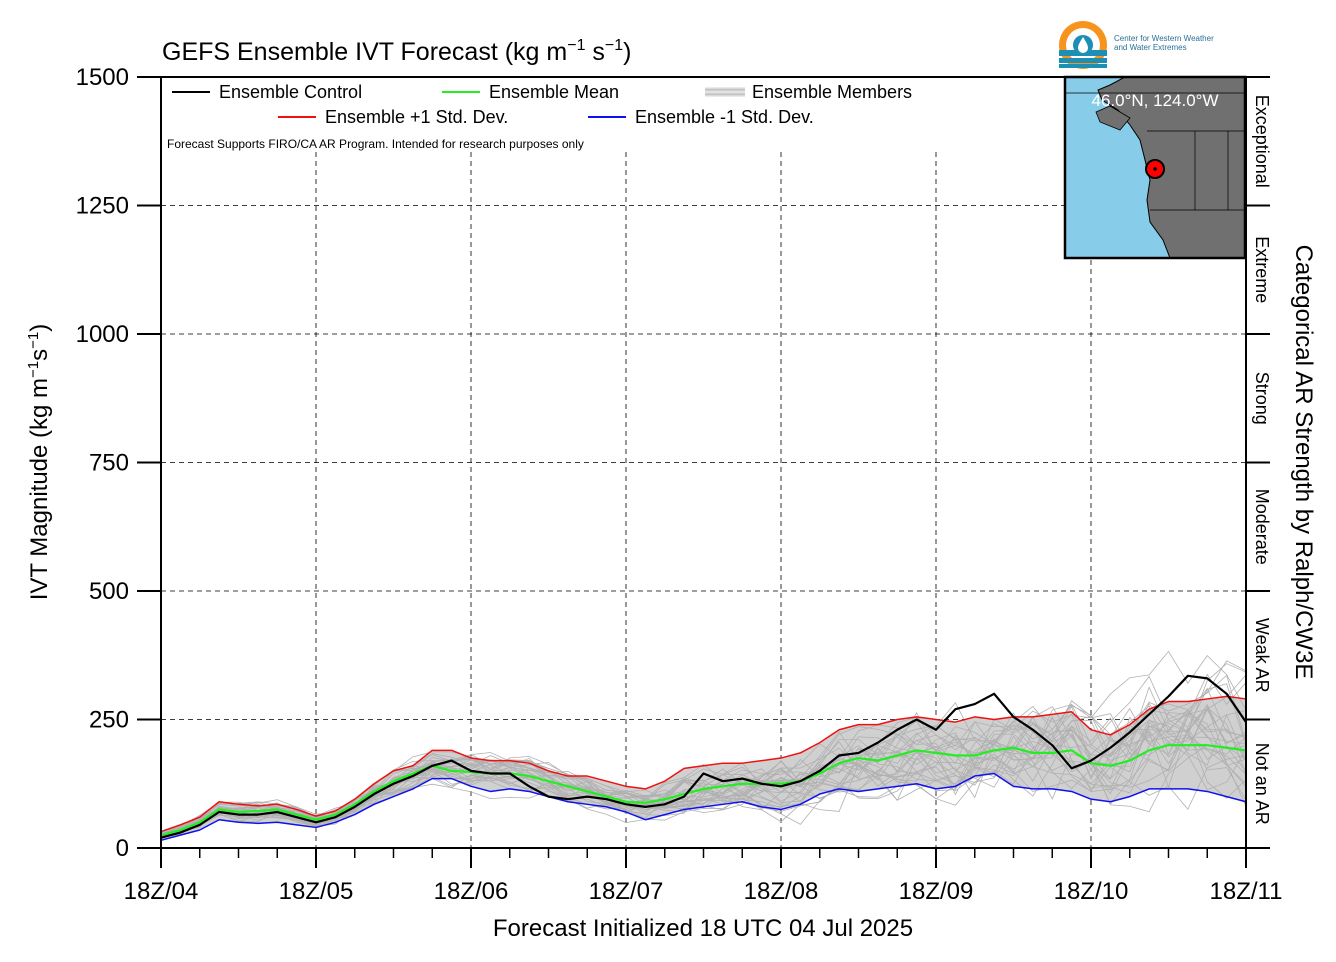 The width and height of the screenshot is (1336, 962). Describe the element at coordinates (109, 720) in the screenshot. I see `y-tick-label: 250` at that location.